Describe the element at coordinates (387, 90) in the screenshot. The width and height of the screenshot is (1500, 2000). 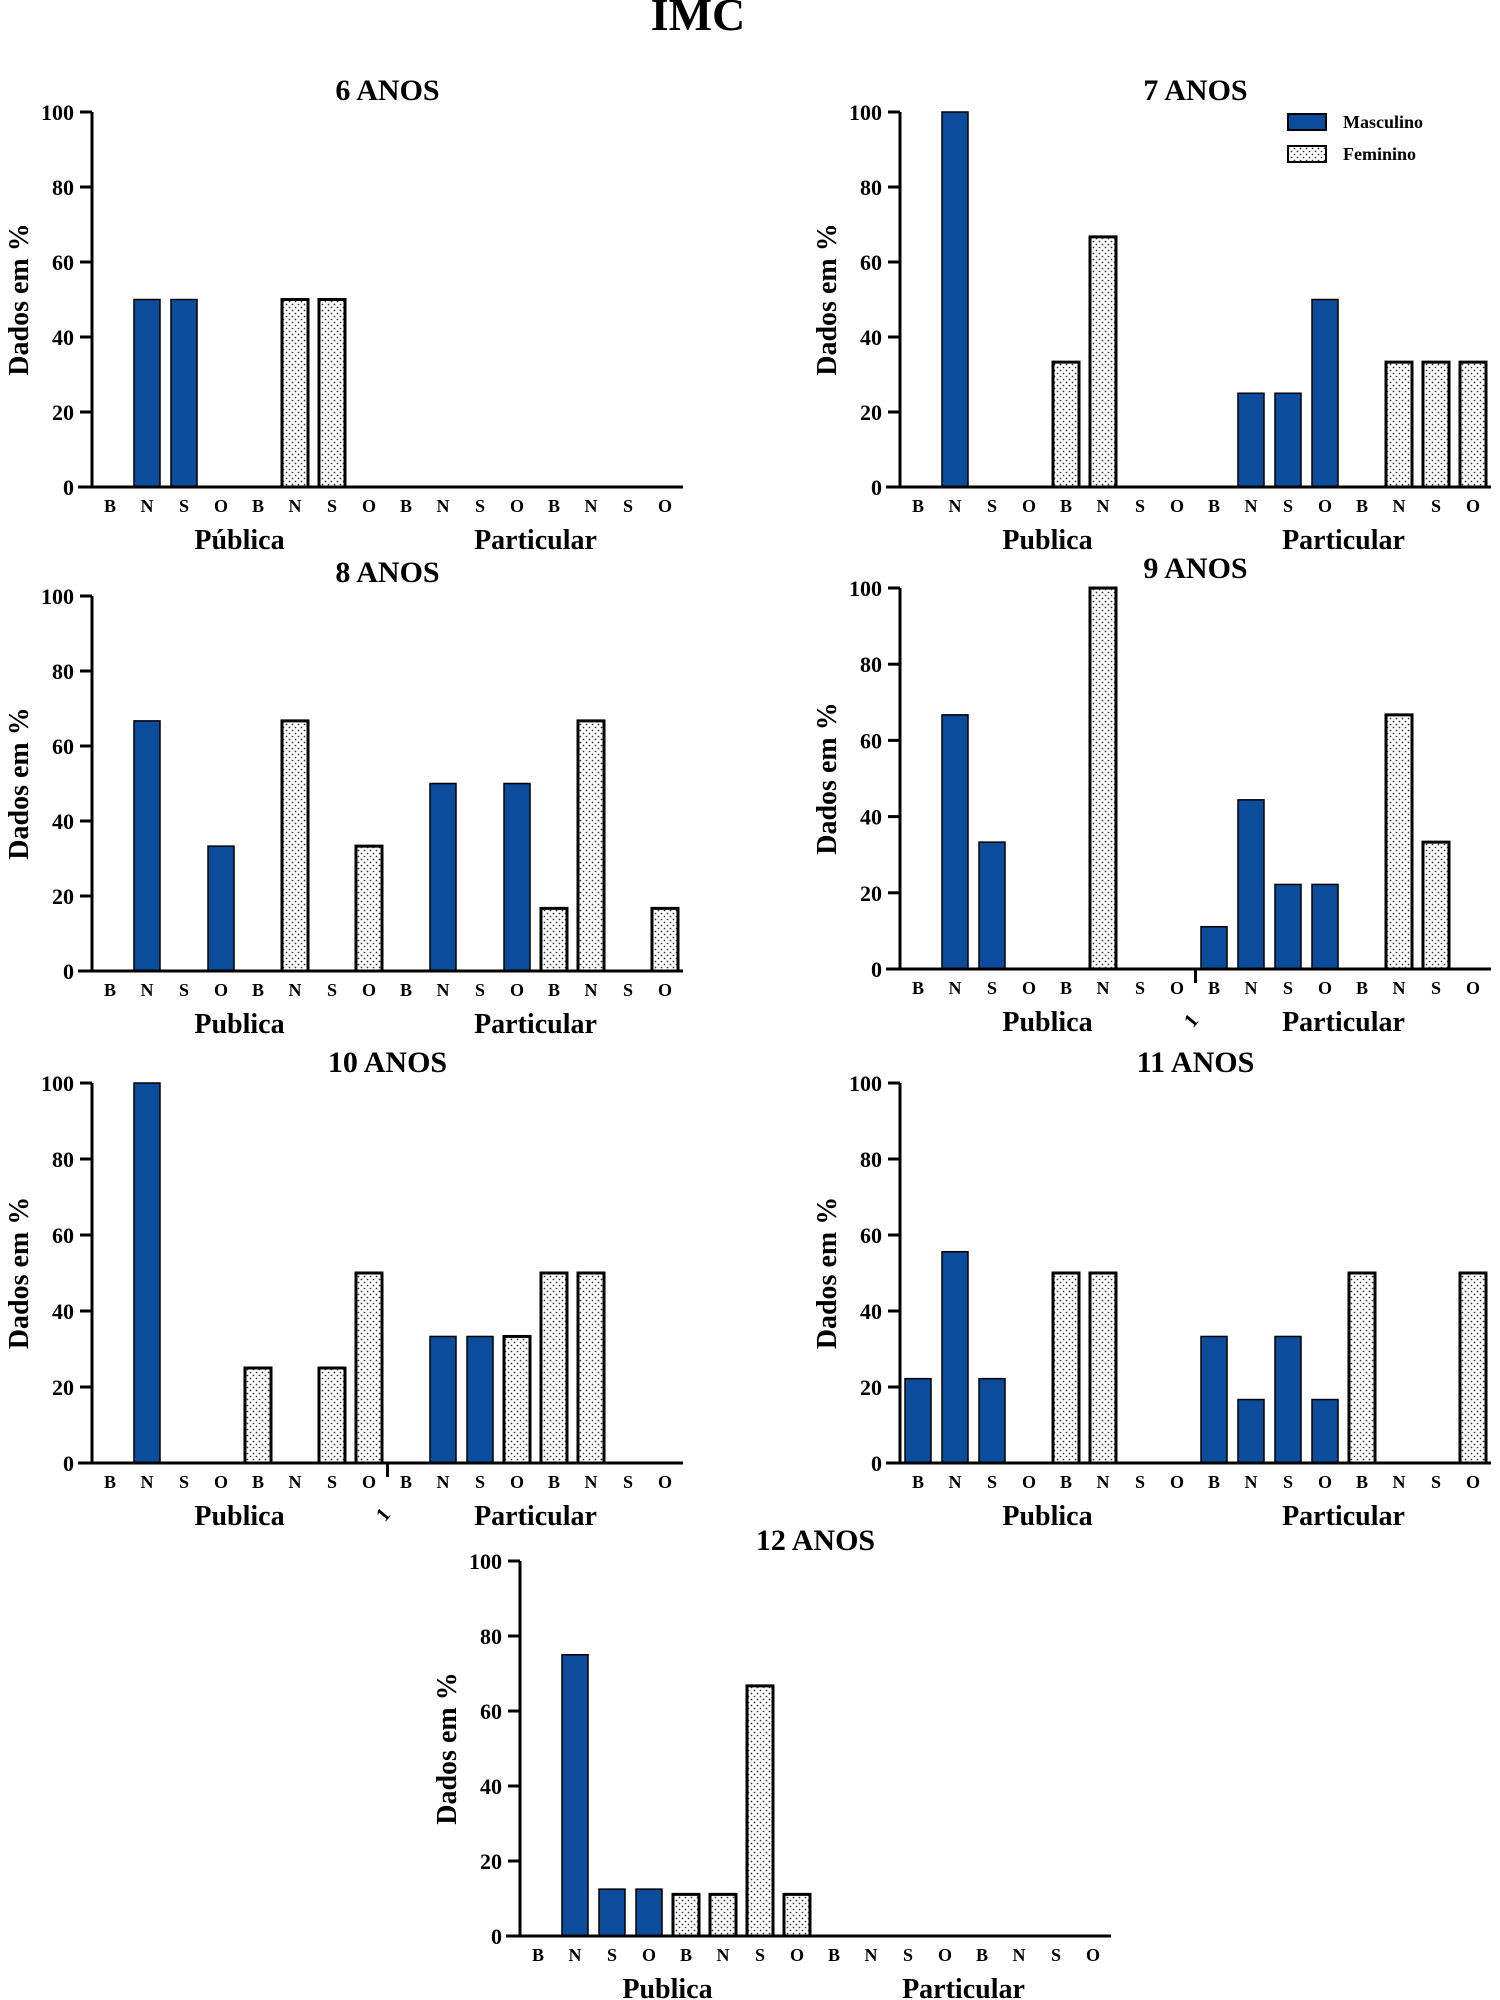
I see `chart-title: 6 ANOS` at that location.